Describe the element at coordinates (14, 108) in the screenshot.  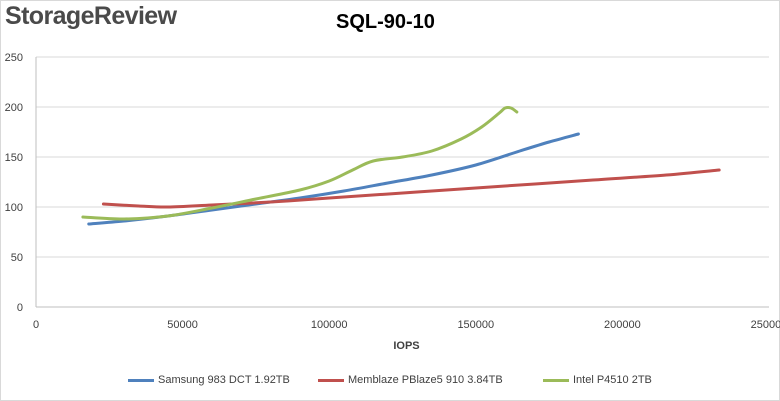
I see `y-tick-label-4: 200` at that location.